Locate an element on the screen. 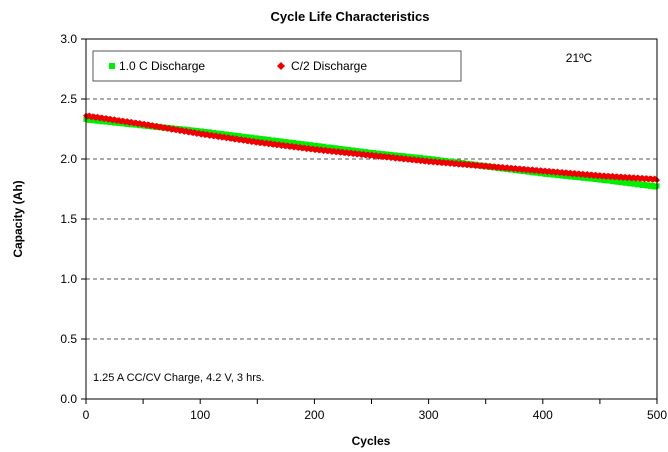 Image resolution: width=668 pixels, height=452 pixels. x-tick-label: 500 is located at coordinates (657, 415).